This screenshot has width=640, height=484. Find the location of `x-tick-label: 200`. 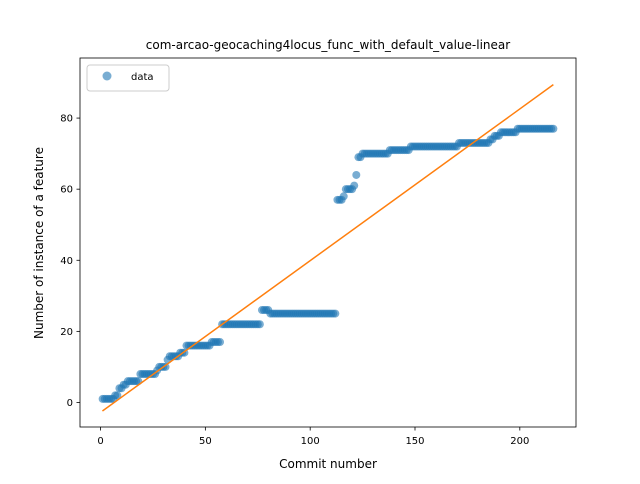

x-tick-label: 200 is located at coordinates (519, 441).